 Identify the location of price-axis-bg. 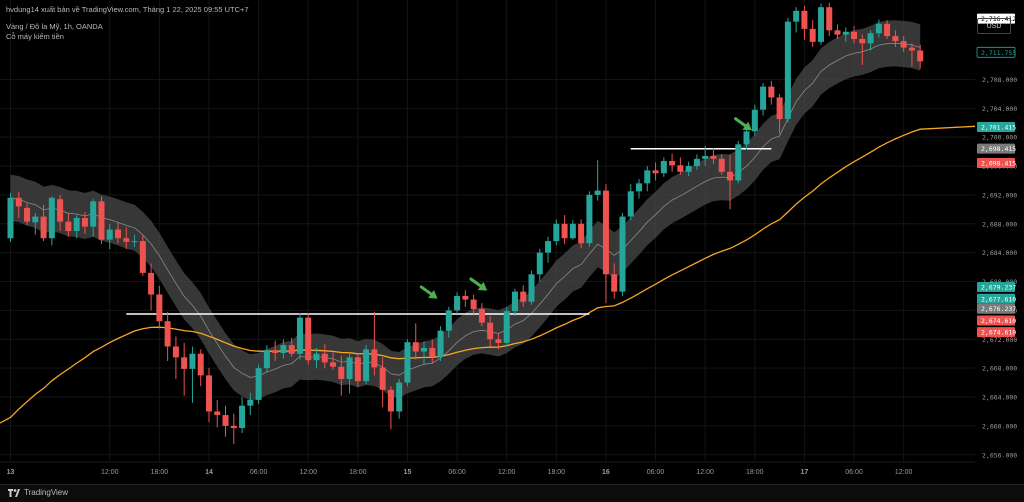
(999, 242).